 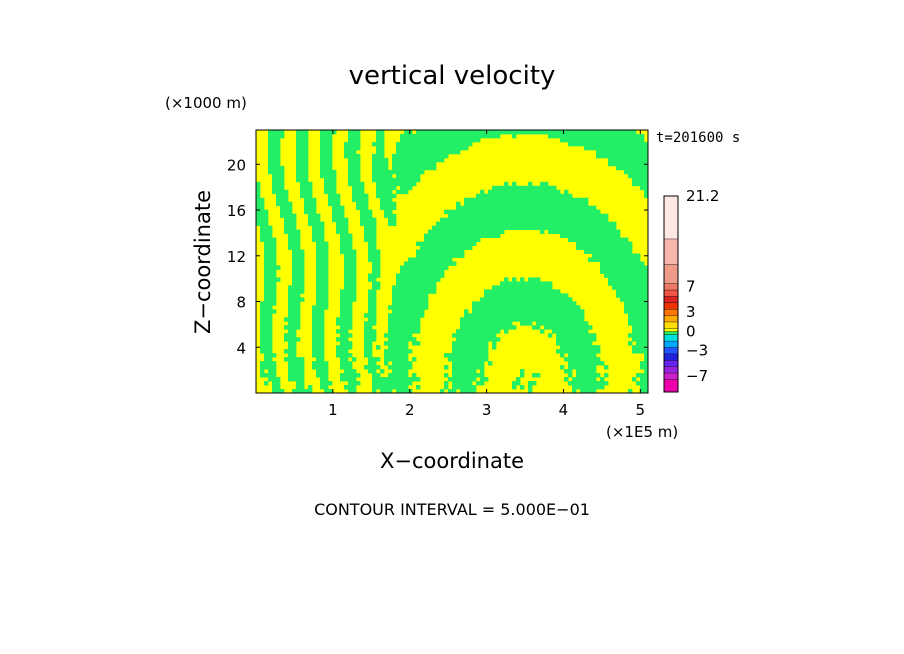 I want to click on contour-interval-text: CONTOUR INTERVAL = 5.000E−01, so click(x=452, y=509).